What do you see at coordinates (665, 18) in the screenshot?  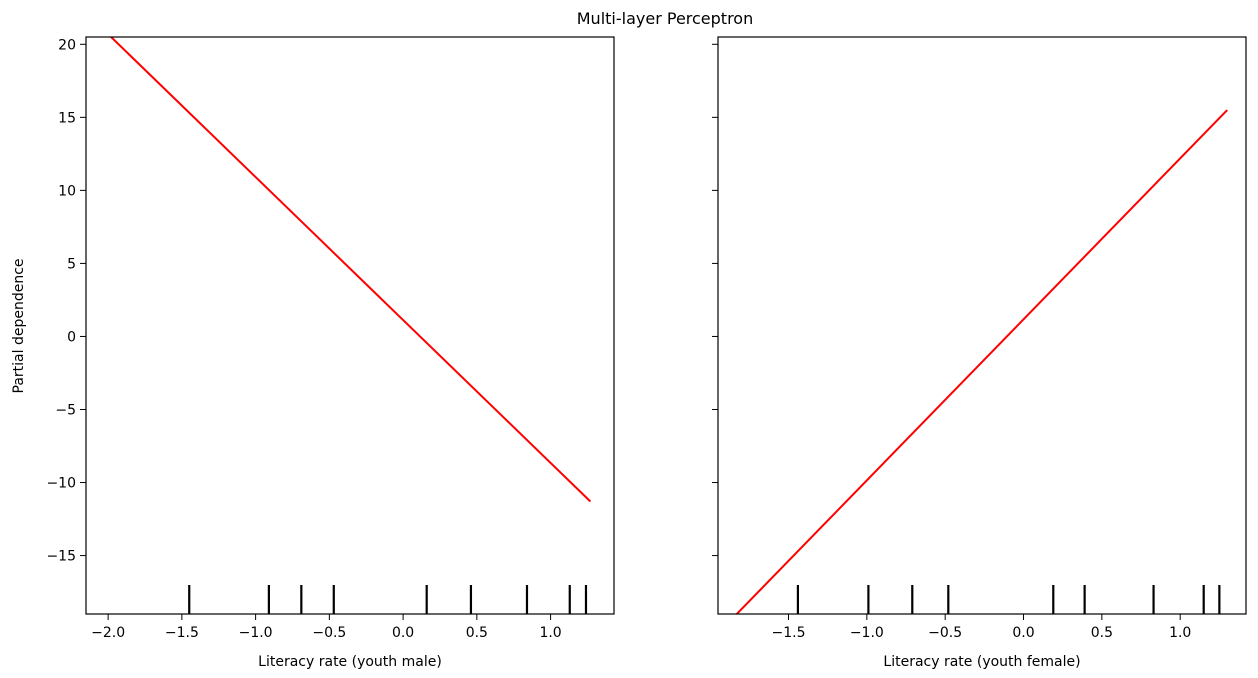 I see `figure-title: Multi-layer Perceptron` at bounding box center [665, 18].